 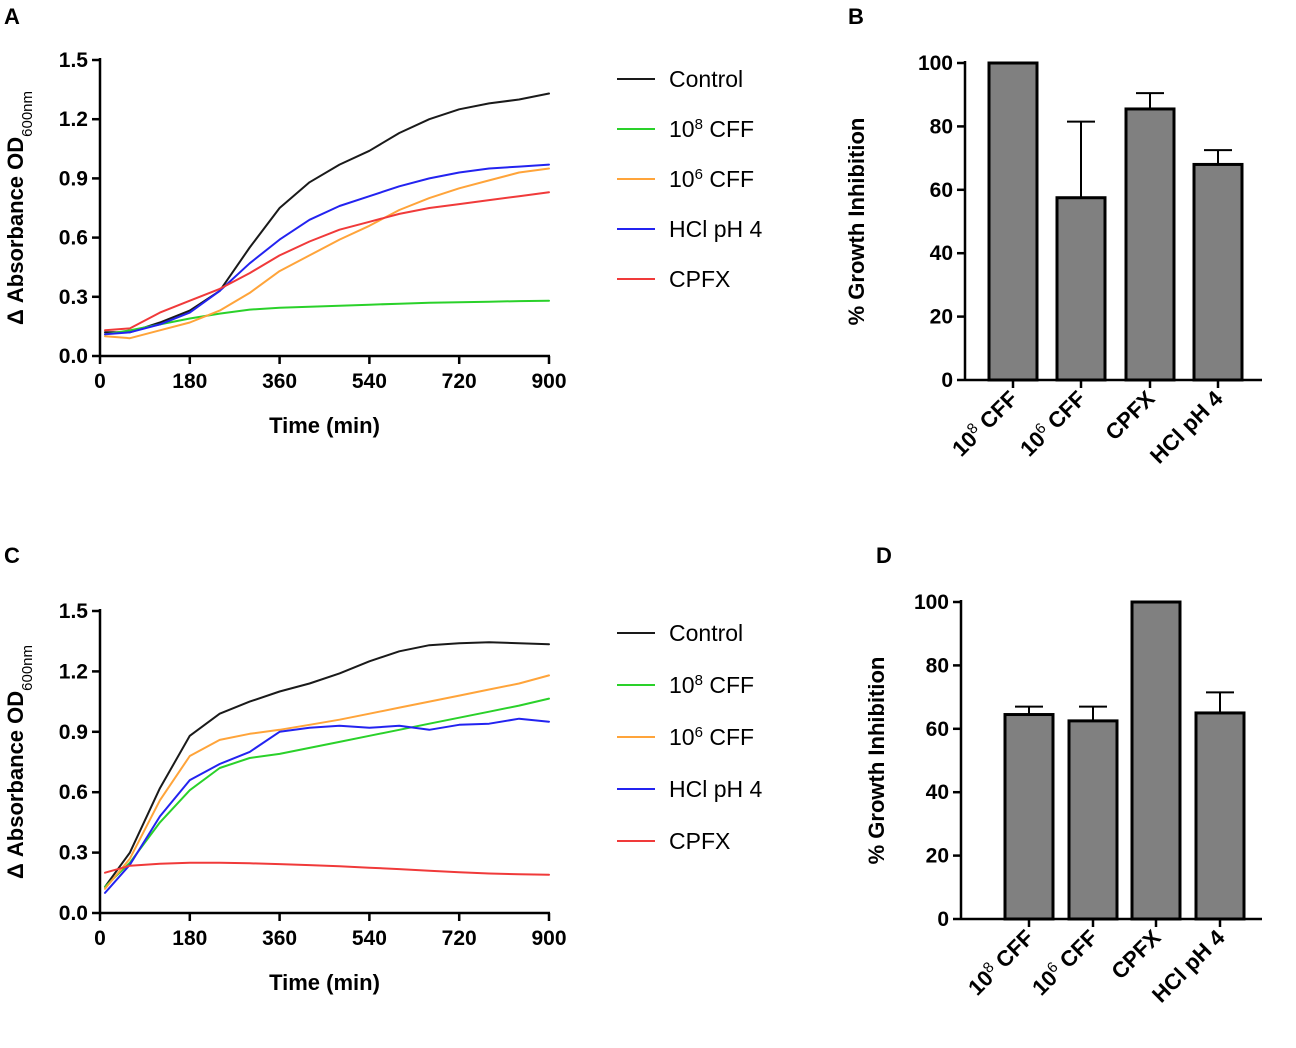 What do you see at coordinates (884, 555) in the screenshot?
I see `panel-label-d: D` at bounding box center [884, 555].